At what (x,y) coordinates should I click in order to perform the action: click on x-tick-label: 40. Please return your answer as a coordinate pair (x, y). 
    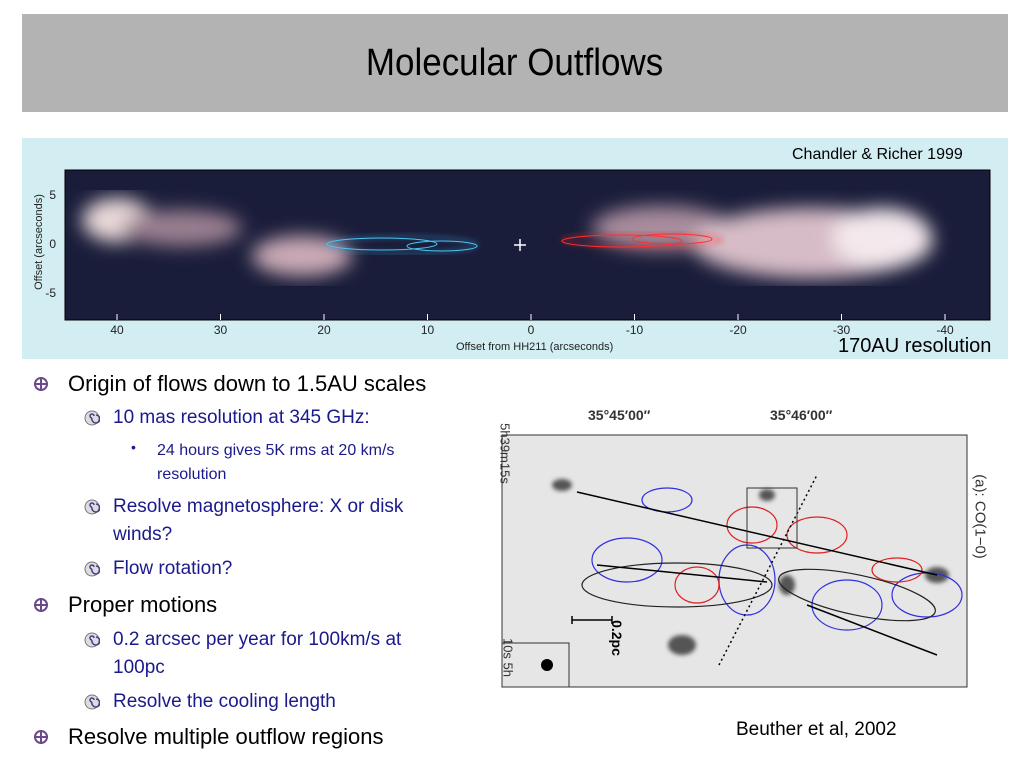
    Looking at the image, I should click on (117, 330).